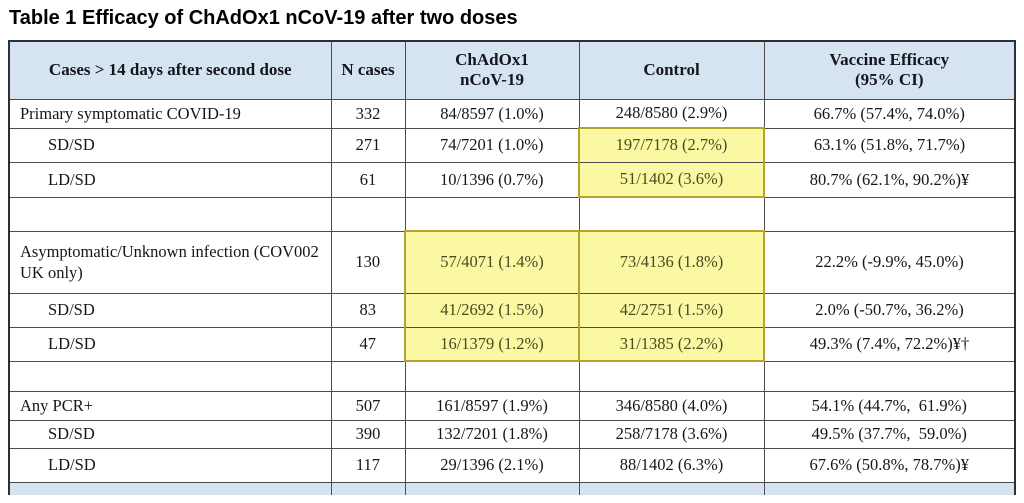 Image resolution: width=1024 pixels, height=503 pixels. What do you see at coordinates (368, 113) in the screenshot?
I see `cell-n-cases: 332` at bounding box center [368, 113].